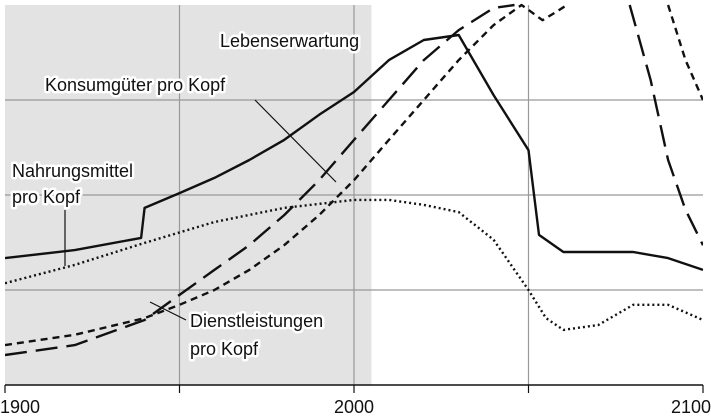 This screenshot has height=420, width=711. Describe the element at coordinates (20, 407) in the screenshot. I see `x-tick-label: 1900` at that location.